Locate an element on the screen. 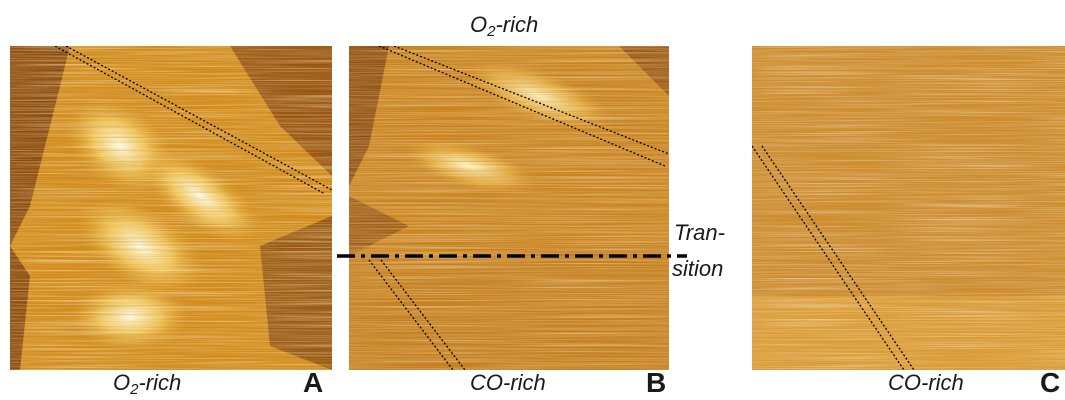  panel-a-label: O2-rich is located at coordinates (147, 384).